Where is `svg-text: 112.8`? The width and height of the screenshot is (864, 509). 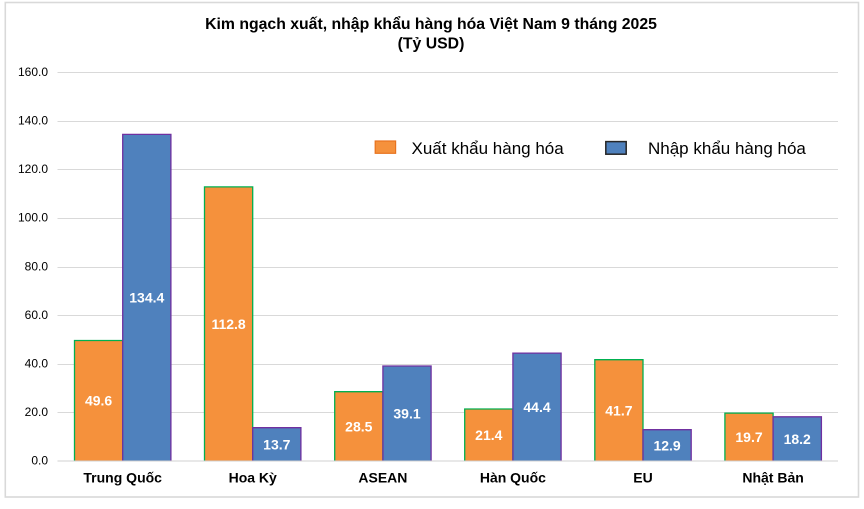
svg-text: 112.8 is located at coordinates (228, 324).